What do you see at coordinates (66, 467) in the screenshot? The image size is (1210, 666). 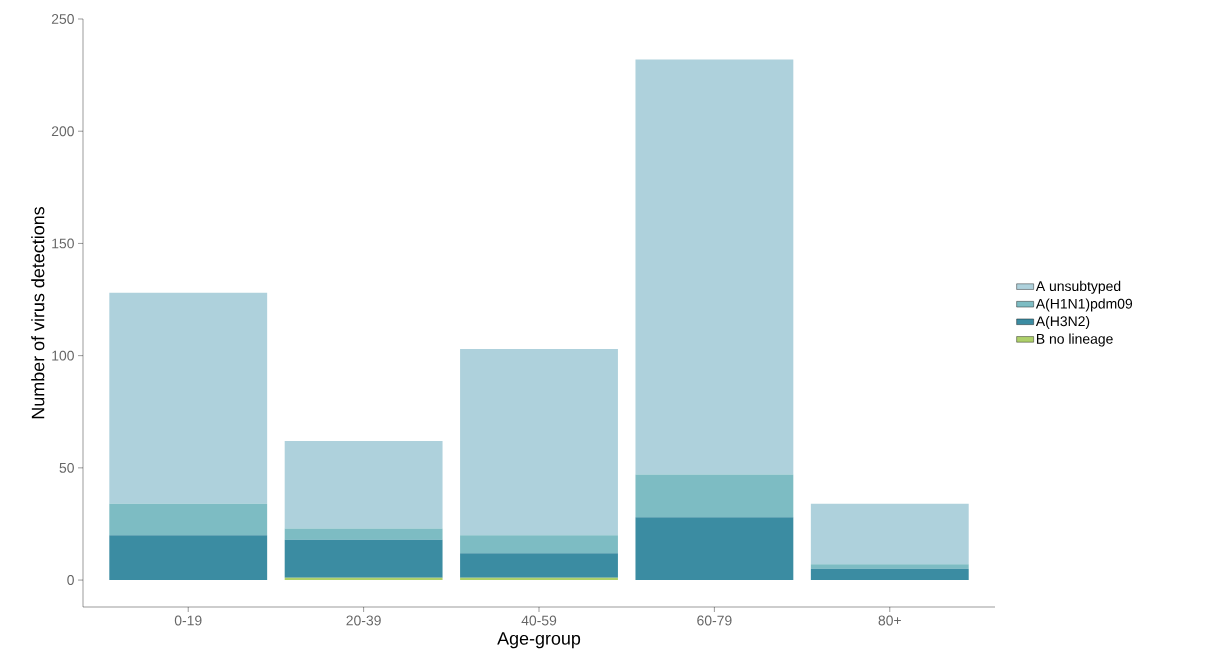 I see `y-tick-label: 50` at bounding box center [66, 467].